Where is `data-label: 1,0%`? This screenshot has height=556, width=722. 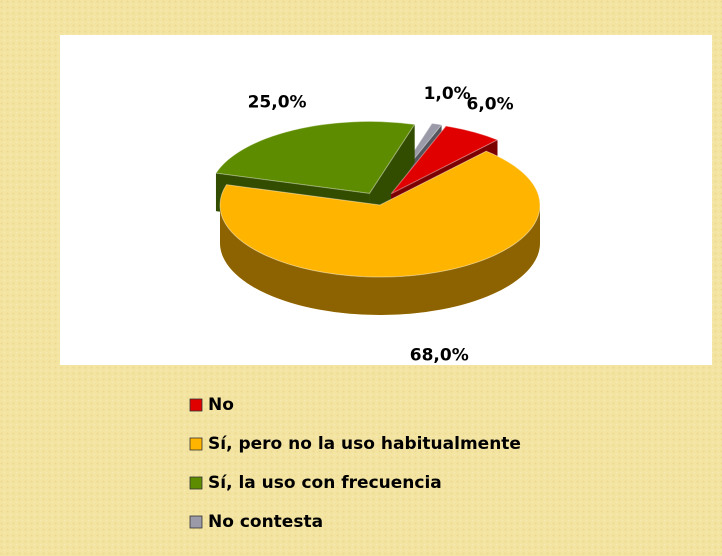 data-label: 1,0% is located at coordinates (447, 94).